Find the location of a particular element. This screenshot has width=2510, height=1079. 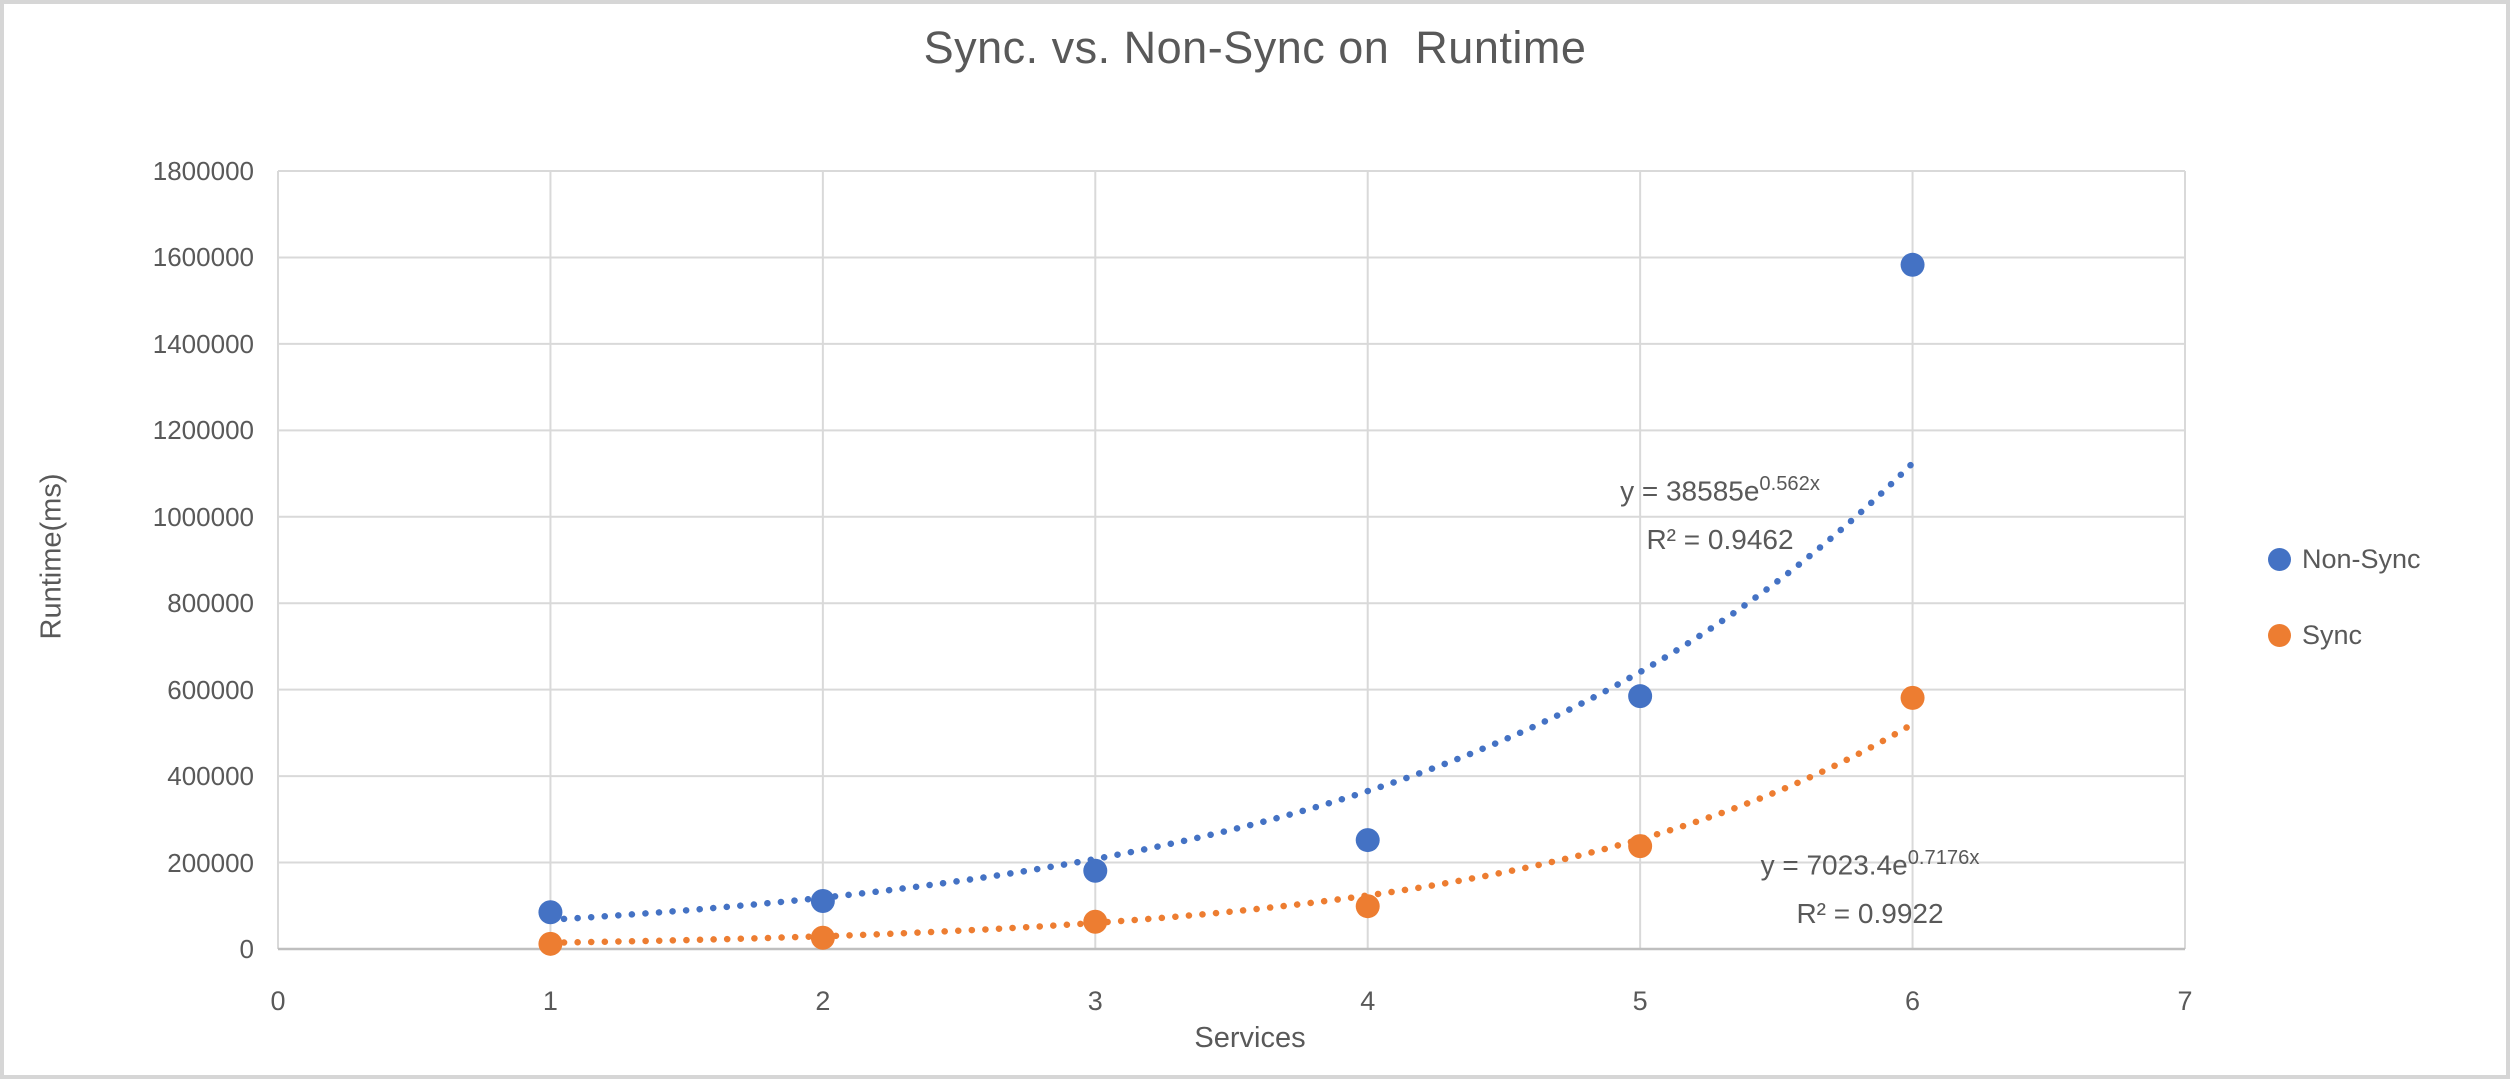

trendline-r2-non-sync: R² = 0.9462 is located at coordinates (1720, 540).